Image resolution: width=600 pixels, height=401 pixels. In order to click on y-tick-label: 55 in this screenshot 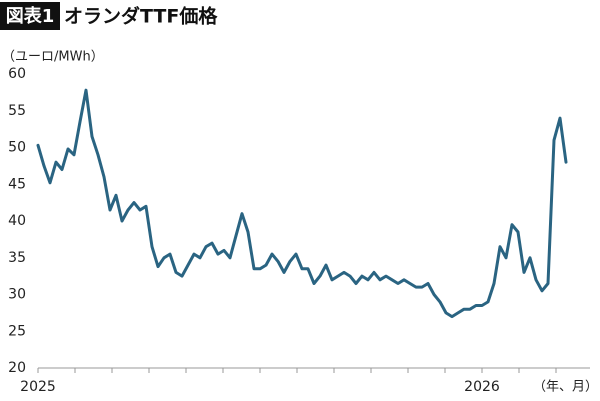, I will do `click(17, 111)`.